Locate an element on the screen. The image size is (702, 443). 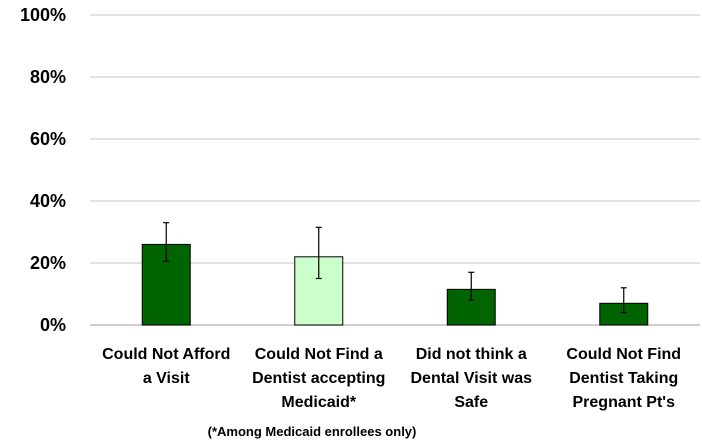
footnote: (*Among Medicaid enrollees only) is located at coordinates (312, 431).